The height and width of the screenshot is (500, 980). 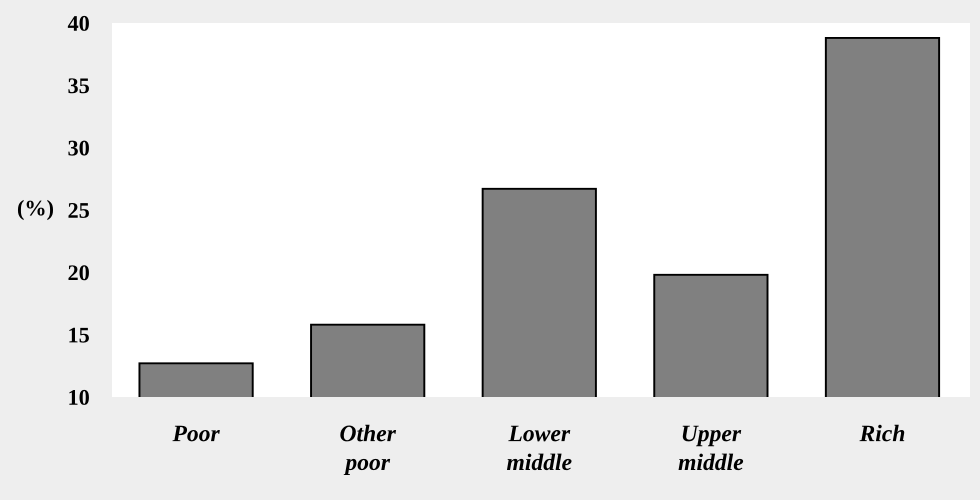 I want to click on y-tick-label: 25, so click(x=78, y=210).